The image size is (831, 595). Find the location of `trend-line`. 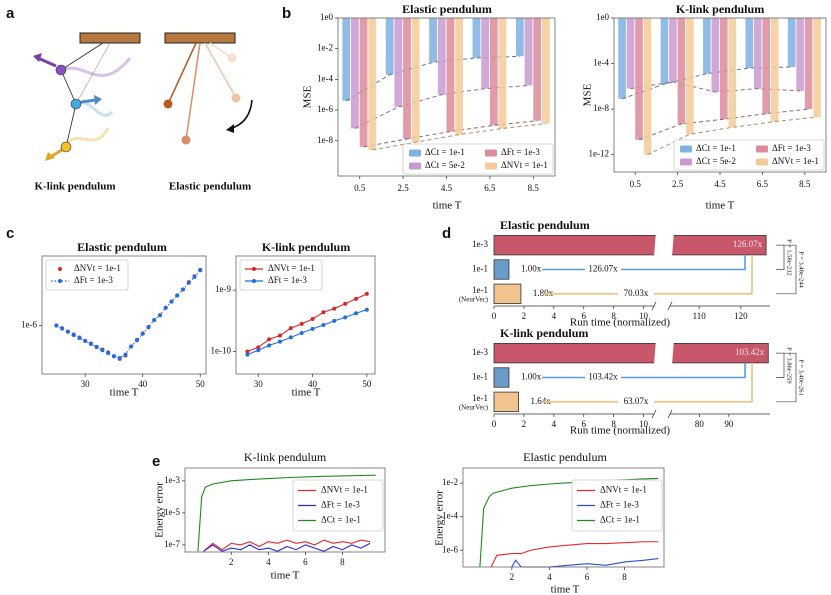

trend-line is located at coordinates (723, 124).